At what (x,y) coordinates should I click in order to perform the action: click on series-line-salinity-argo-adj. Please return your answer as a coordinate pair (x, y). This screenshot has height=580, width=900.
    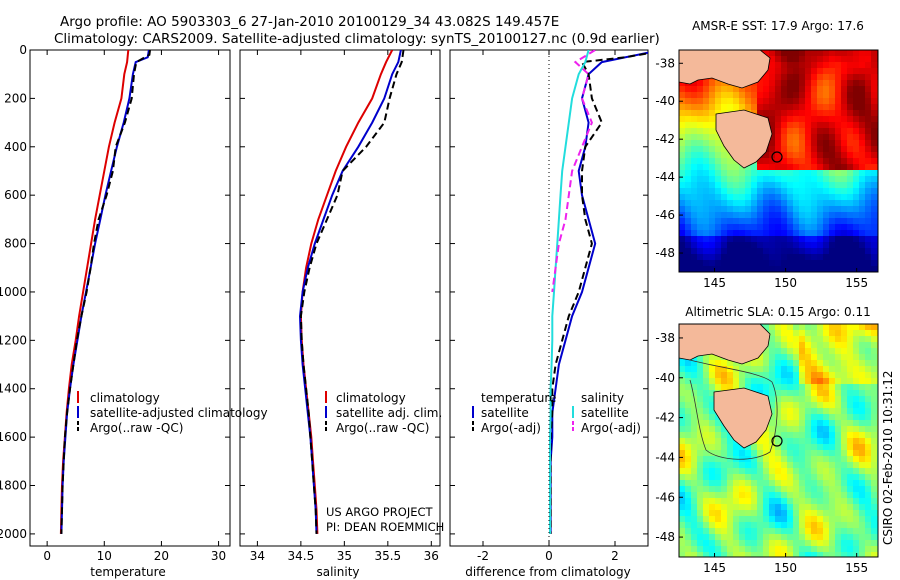
    Looking at the image, I should click on (573, 171).